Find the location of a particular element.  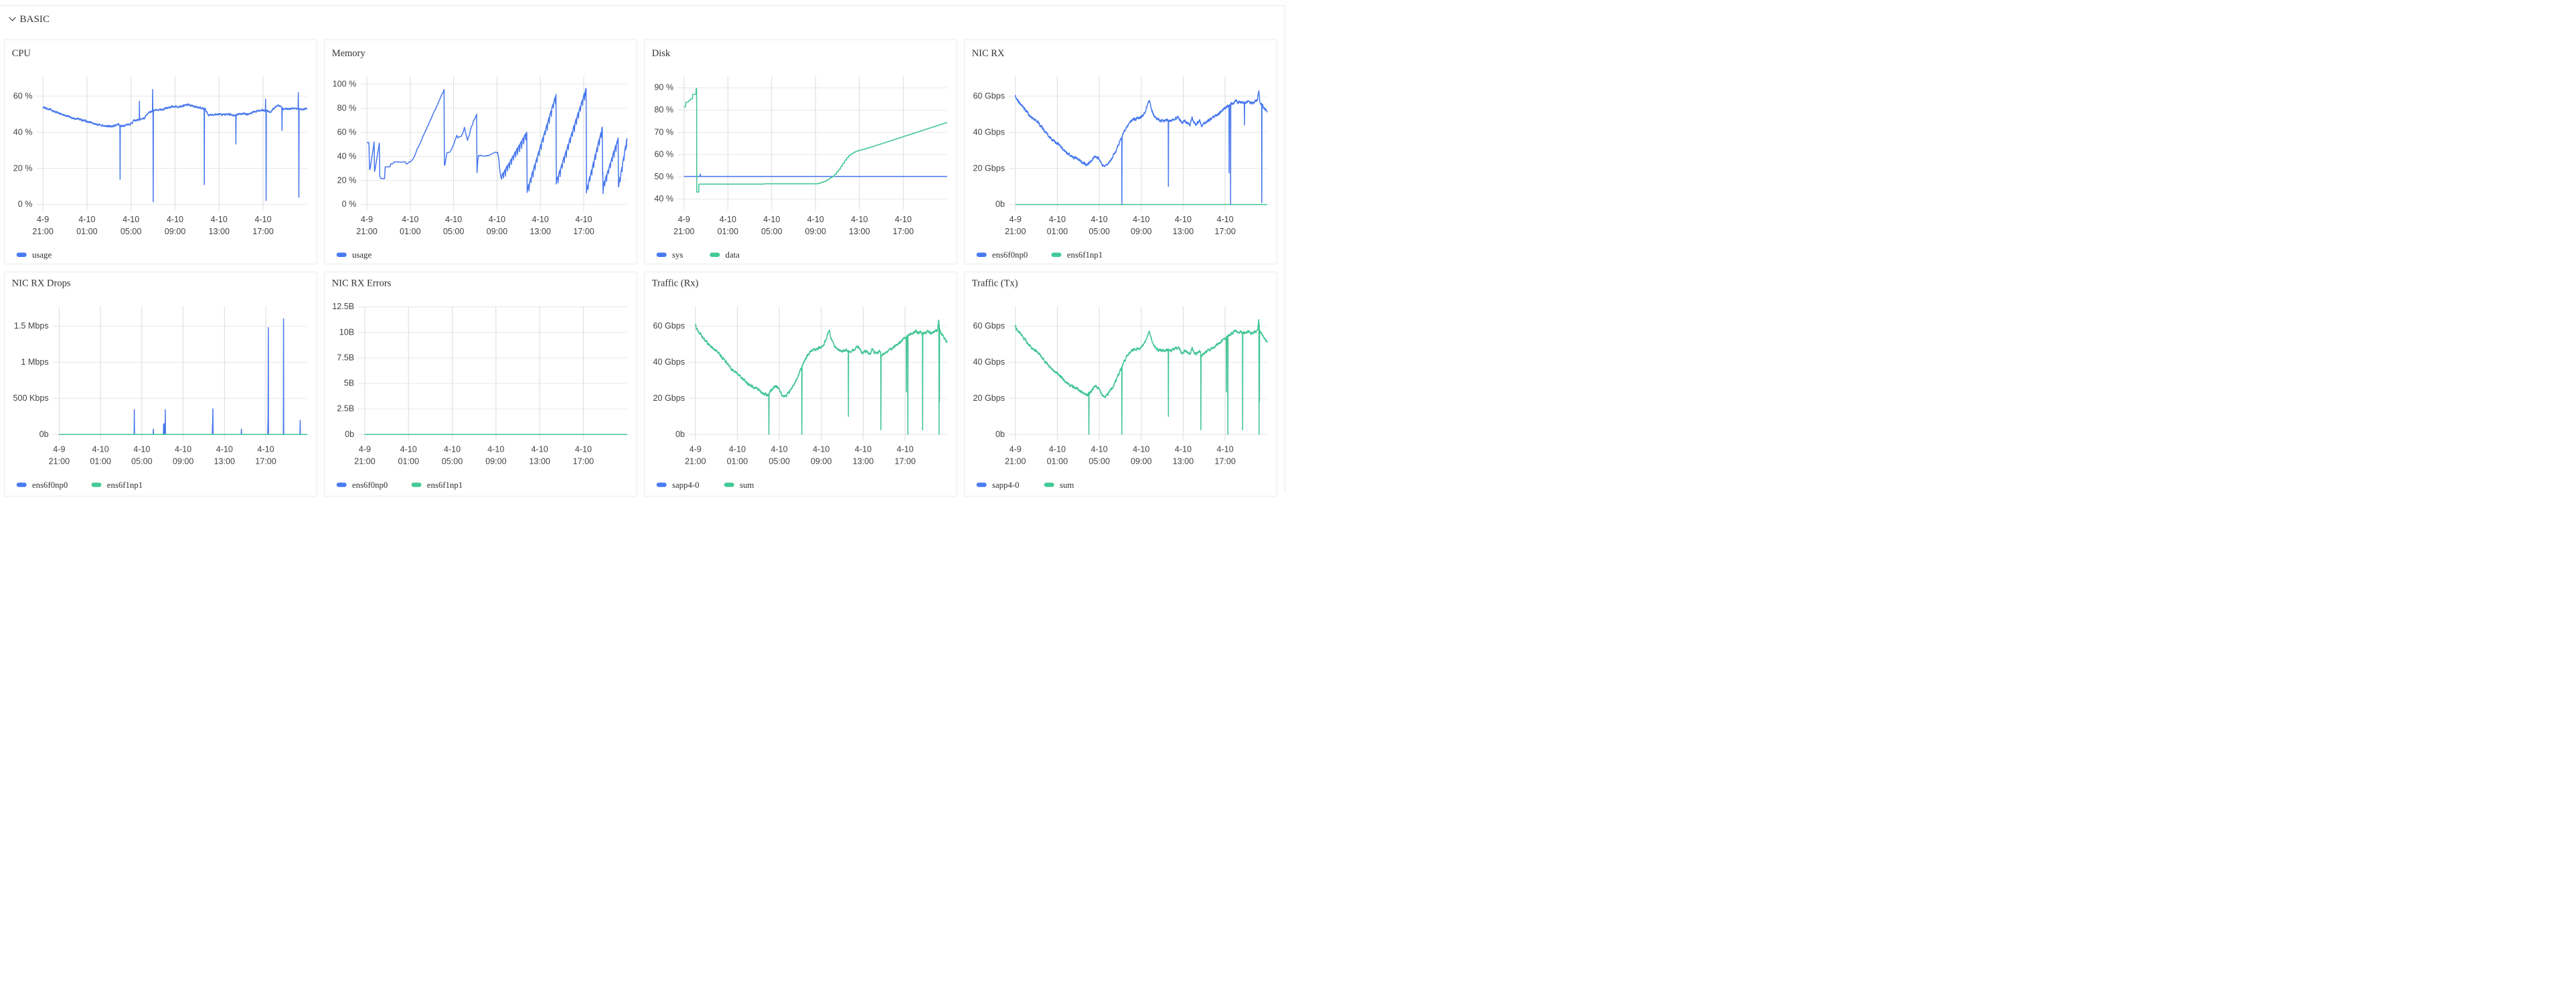

svg-text: NIC RX Drops is located at coordinates (41, 283).